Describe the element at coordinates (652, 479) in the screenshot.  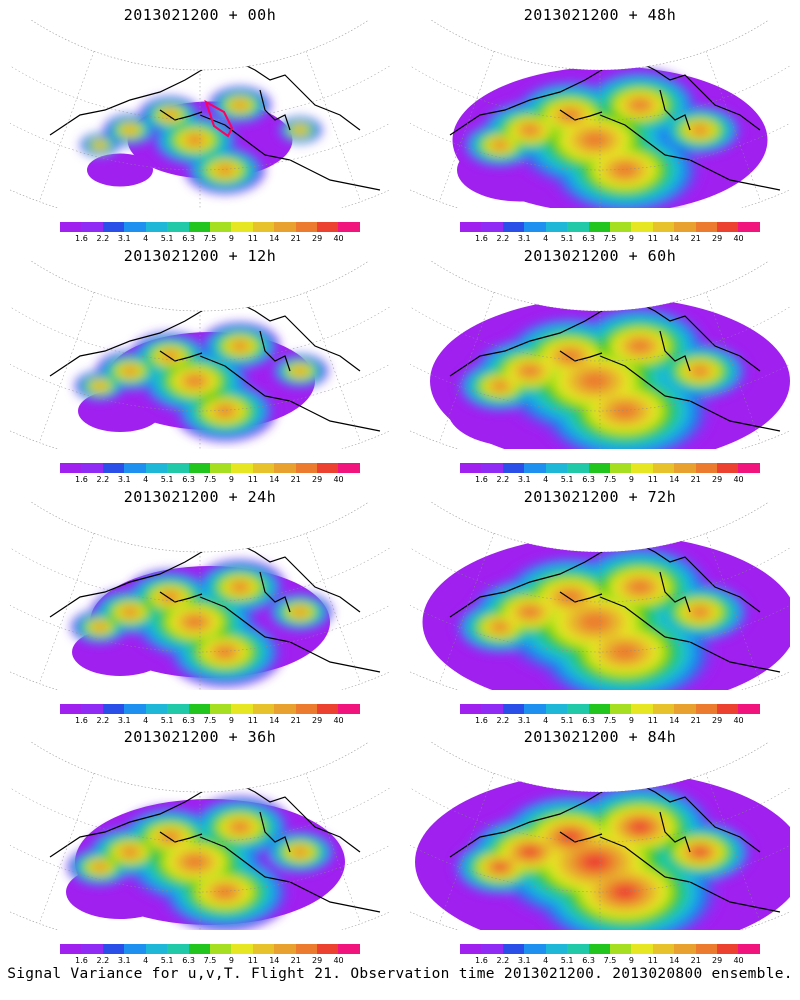
I see `colorbar-label: 11` at that location.